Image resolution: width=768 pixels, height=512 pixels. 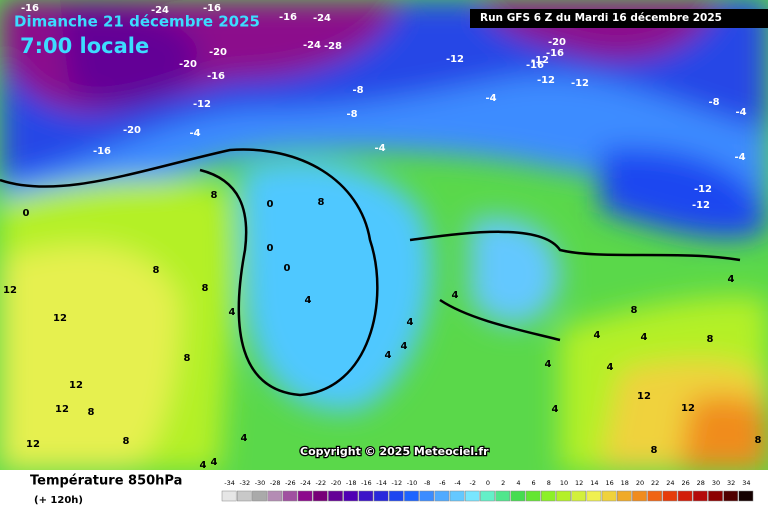 I want to click on legend-label: -22, so click(x=320, y=483).